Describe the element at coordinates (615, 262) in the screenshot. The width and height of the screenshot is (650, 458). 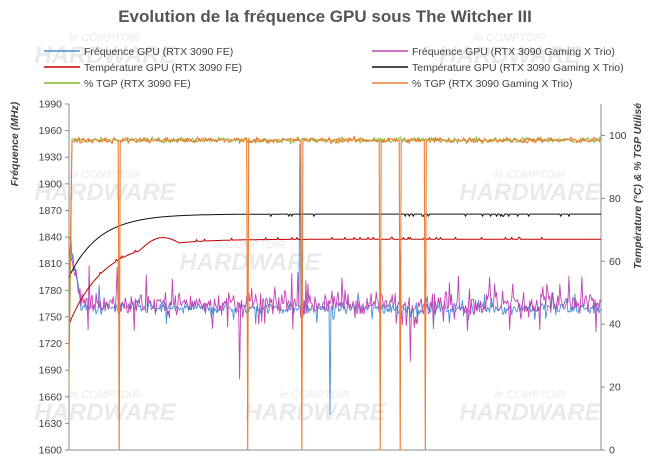
I see `right-tick-label: 60` at that location.